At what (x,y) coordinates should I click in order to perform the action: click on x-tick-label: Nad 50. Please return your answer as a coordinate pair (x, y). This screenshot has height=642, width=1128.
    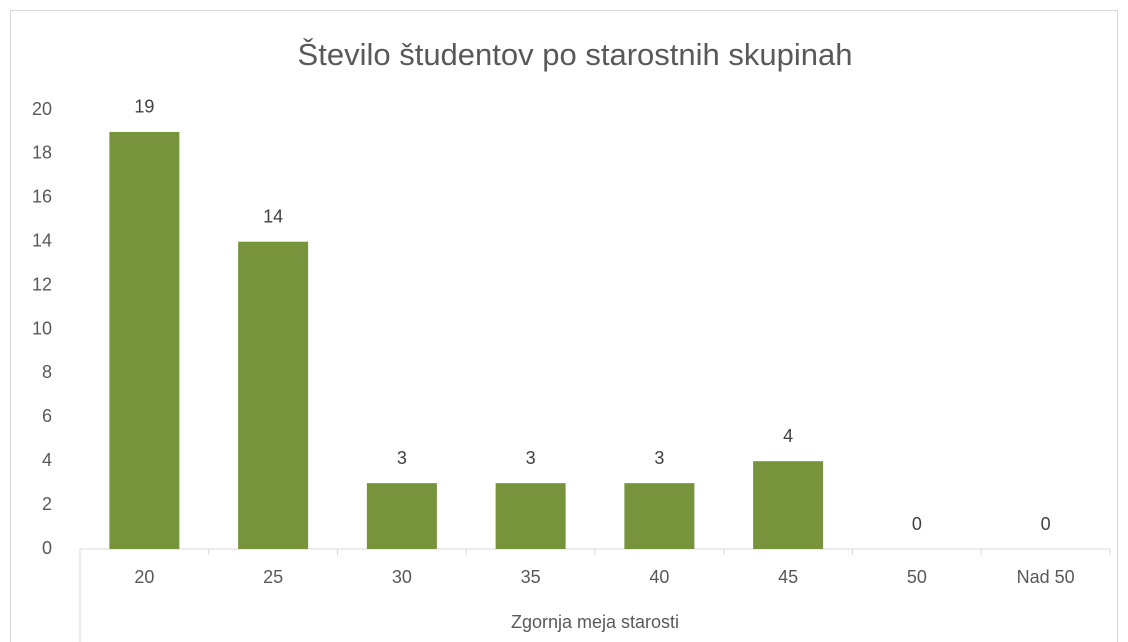
    Looking at the image, I should click on (1046, 577).